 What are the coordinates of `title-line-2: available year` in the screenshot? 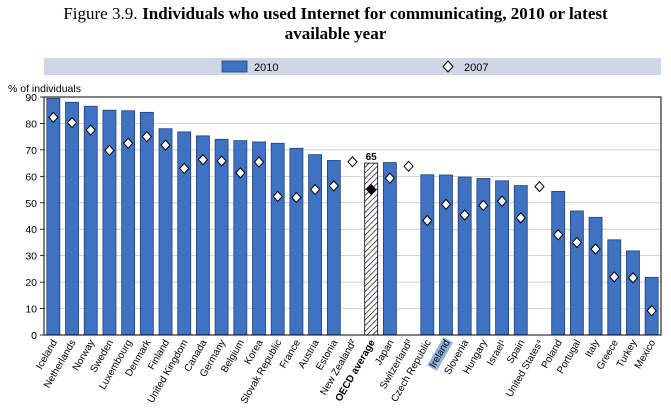 It's located at (335, 33).